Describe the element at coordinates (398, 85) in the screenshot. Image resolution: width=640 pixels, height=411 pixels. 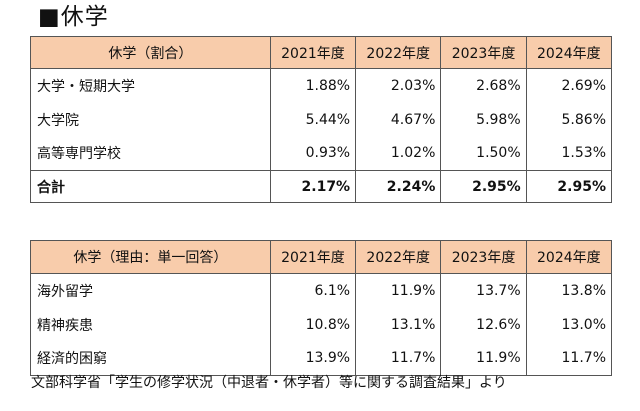
I see `table-cell: 2.03%` at that location.